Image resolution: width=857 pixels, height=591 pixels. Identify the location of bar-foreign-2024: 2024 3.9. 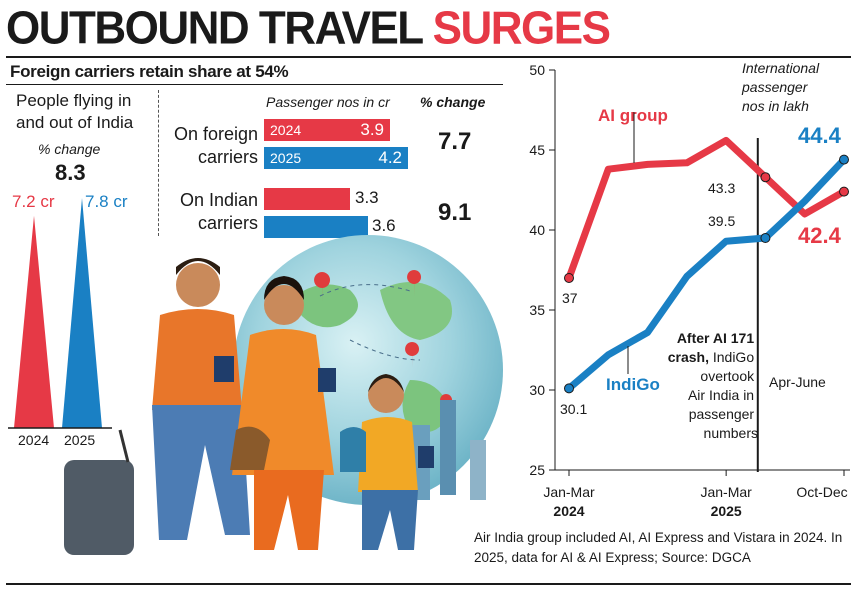
(327, 130).